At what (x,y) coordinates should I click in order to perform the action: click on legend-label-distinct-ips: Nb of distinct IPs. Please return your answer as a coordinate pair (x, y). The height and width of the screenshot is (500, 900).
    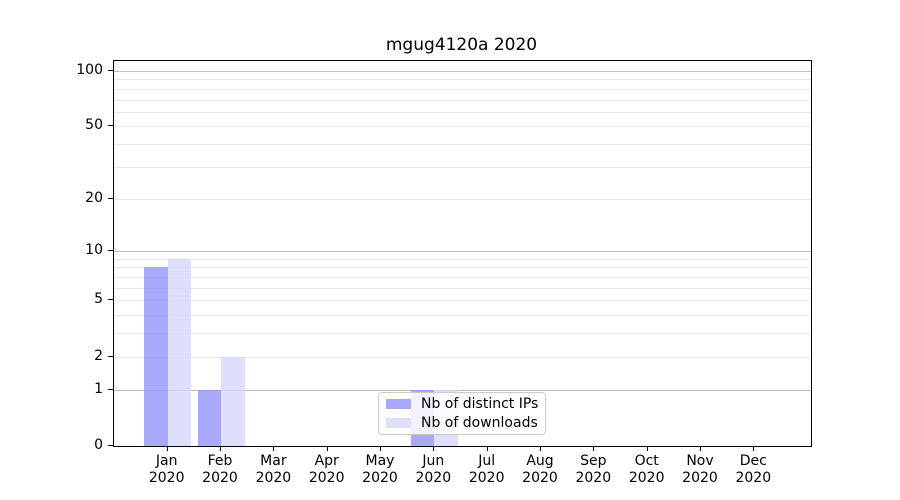
    Looking at the image, I should click on (480, 404).